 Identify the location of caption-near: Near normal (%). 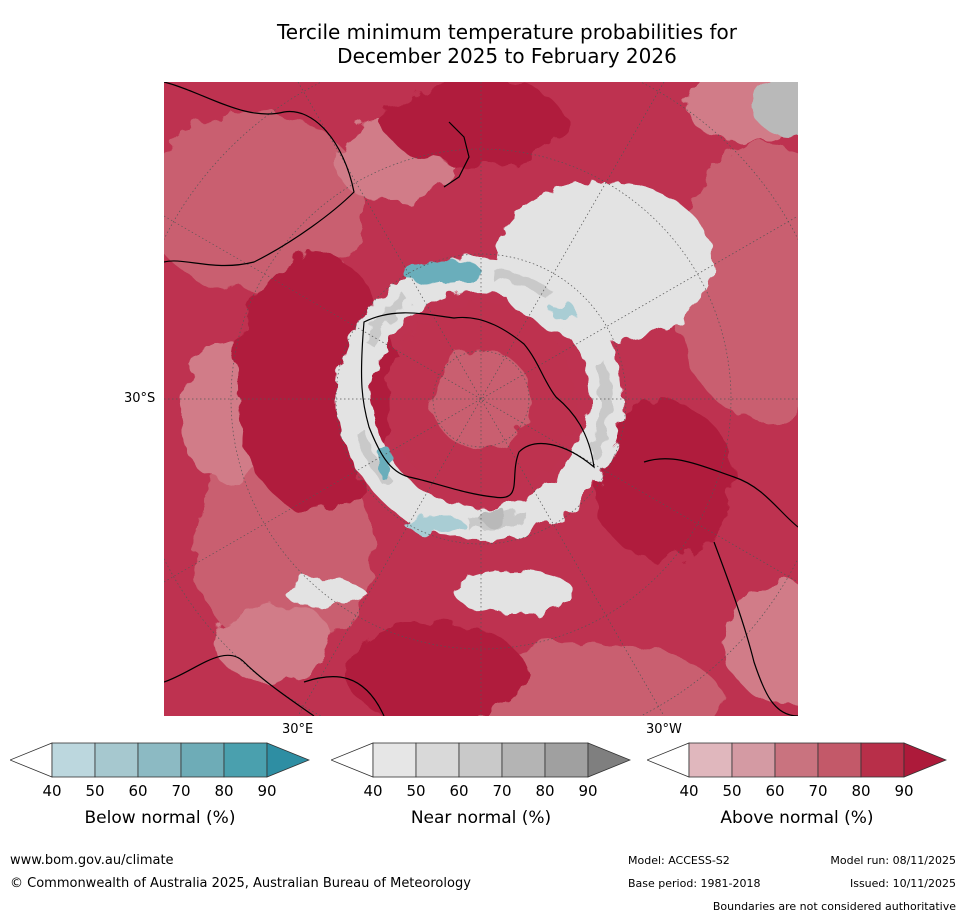
(481, 818).